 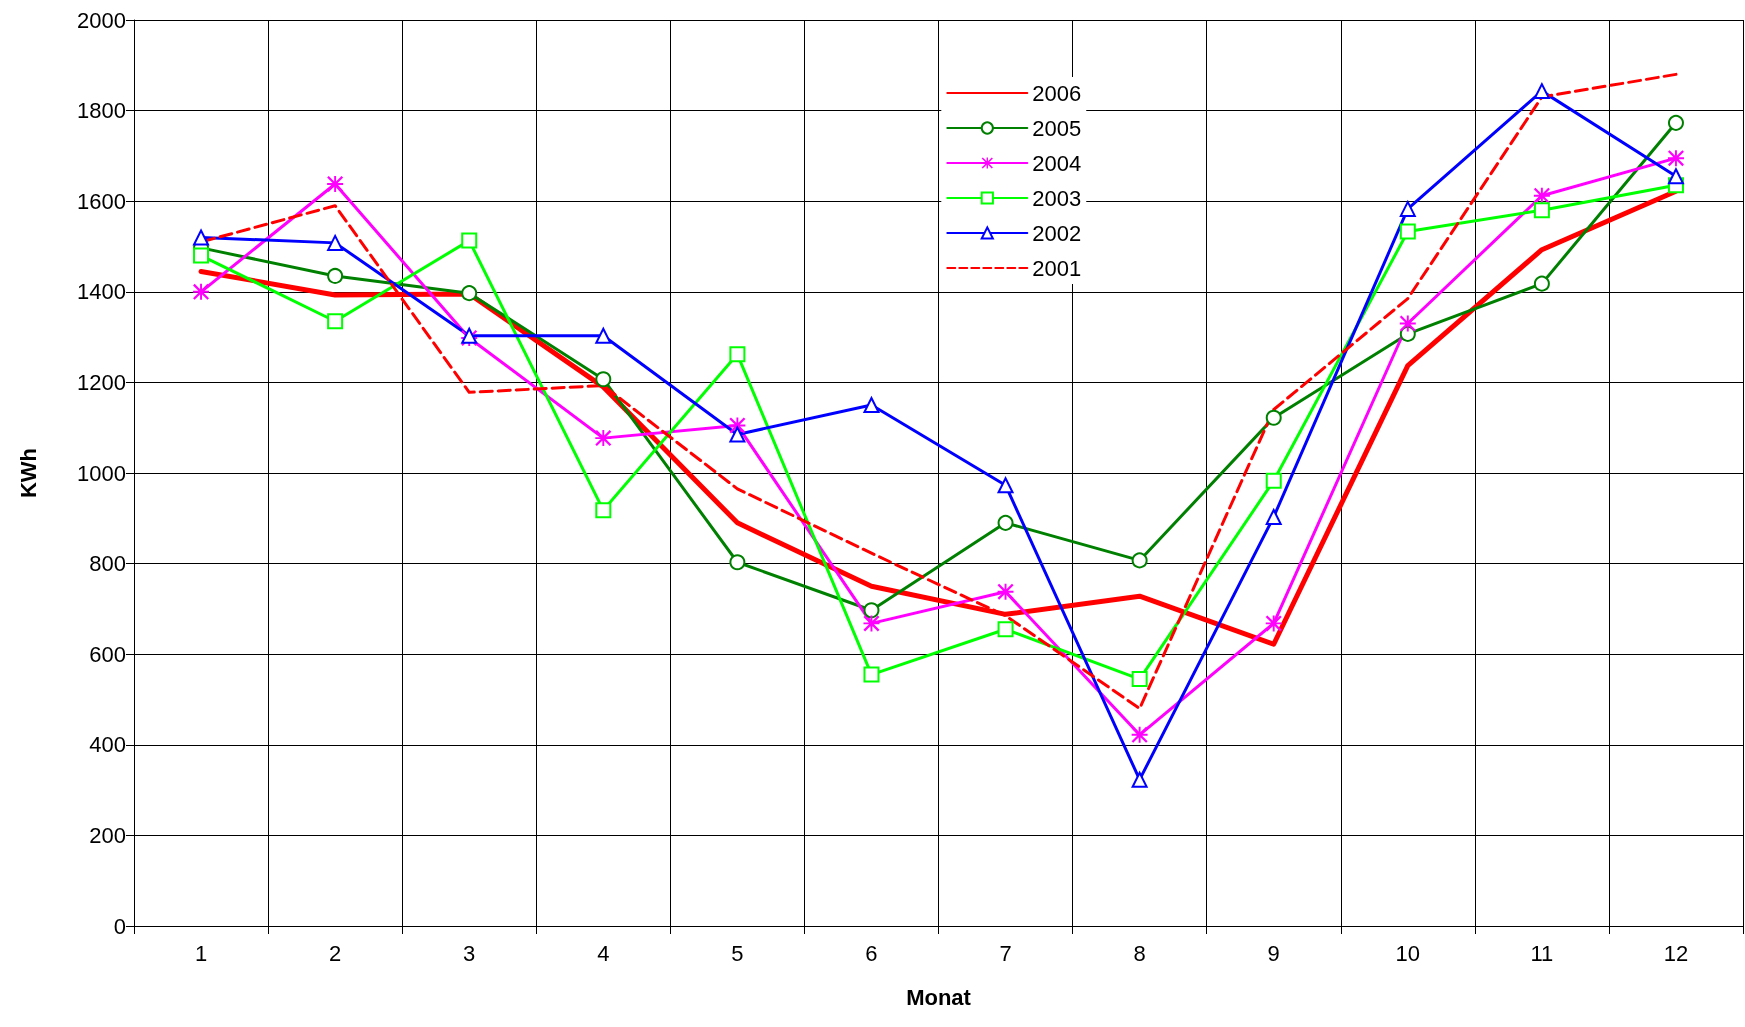 What do you see at coordinates (1057, 93) in the screenshot?
I see `legend-label: 2006` at bounding box center [1057, 93].